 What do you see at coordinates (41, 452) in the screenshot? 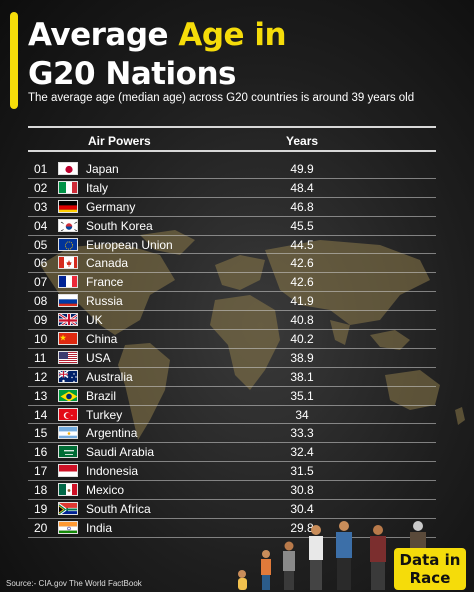
I see `rank-number: 16` at bounding box center [41, 452].